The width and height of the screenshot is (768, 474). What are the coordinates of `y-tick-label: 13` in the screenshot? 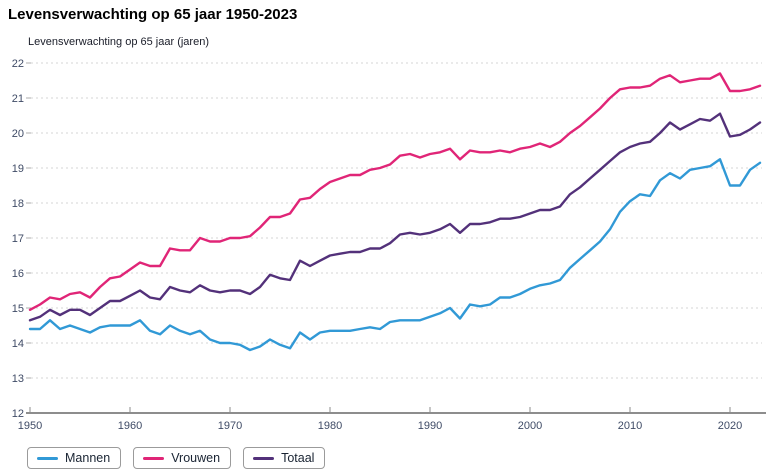 It's located at (18, 379).